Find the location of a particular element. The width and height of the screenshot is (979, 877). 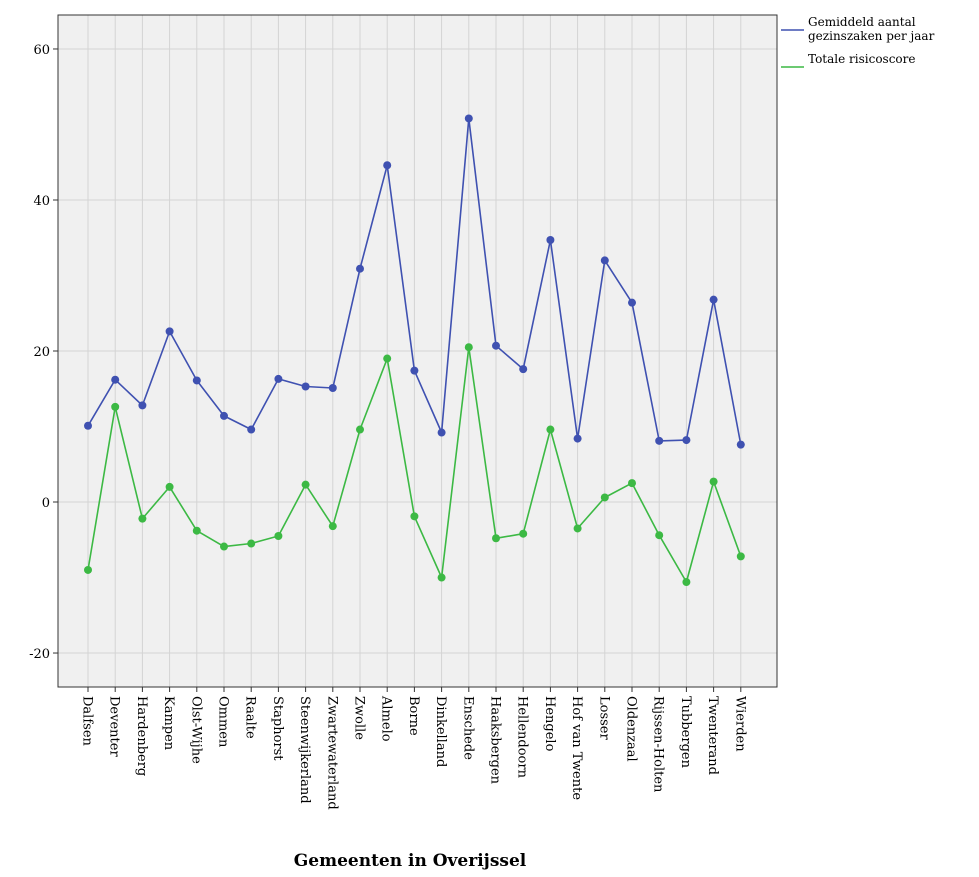

legend-label: gezinszaken per jaar is located at coordinates (871, 36).